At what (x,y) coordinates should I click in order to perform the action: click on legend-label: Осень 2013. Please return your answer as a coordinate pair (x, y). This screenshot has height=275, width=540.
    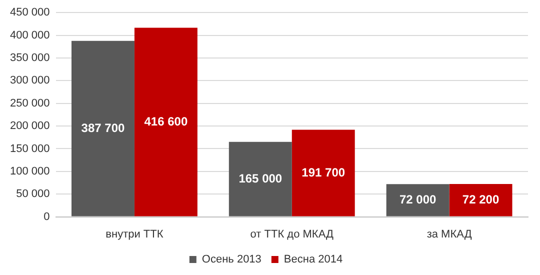
    Looking at the image, I should click on (232, 260).